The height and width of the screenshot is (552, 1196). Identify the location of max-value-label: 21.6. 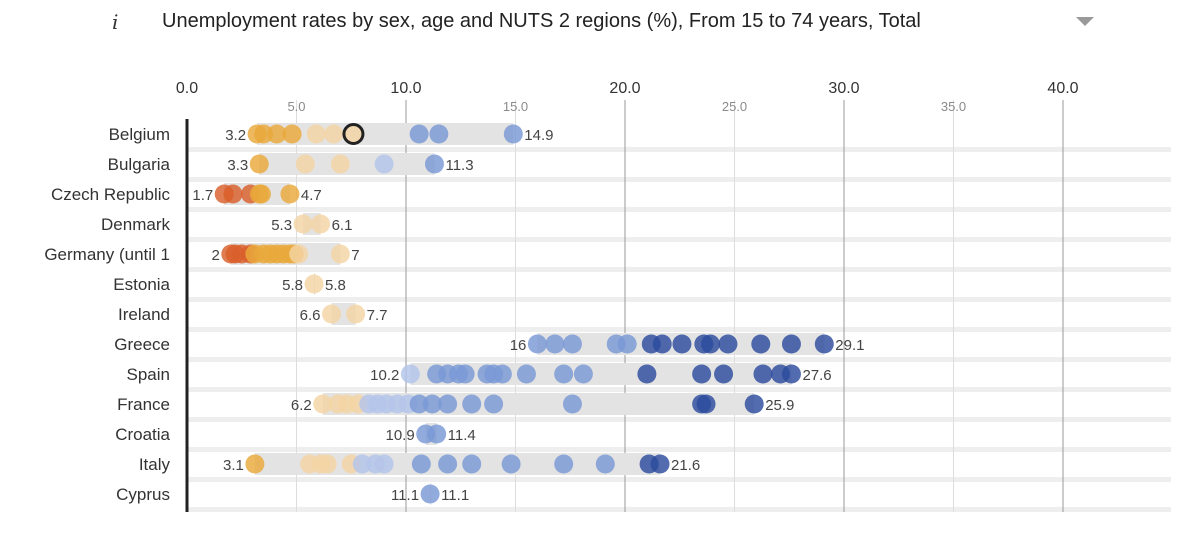
(685, 465).